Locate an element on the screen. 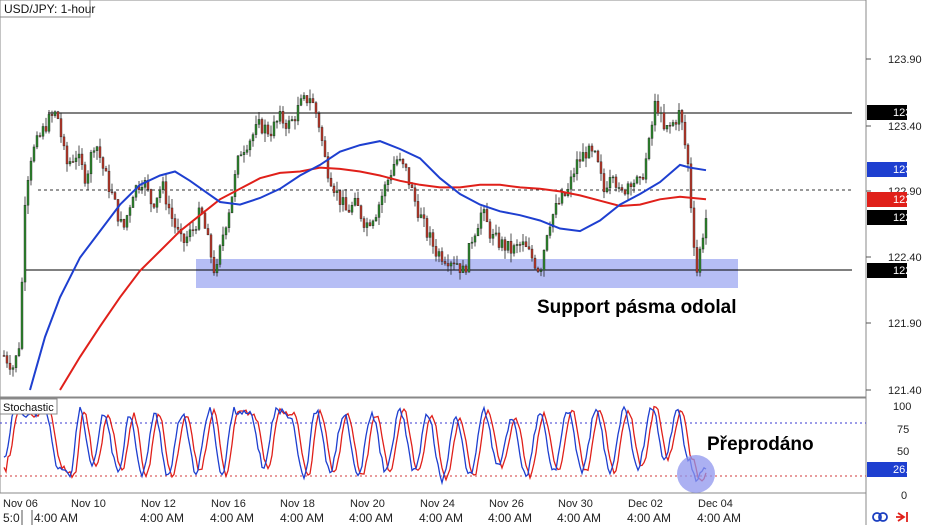 Image resolution: width=925 pixels, height=525 pixels. date-label: Dec 04 is located at coordinates (715, 504).